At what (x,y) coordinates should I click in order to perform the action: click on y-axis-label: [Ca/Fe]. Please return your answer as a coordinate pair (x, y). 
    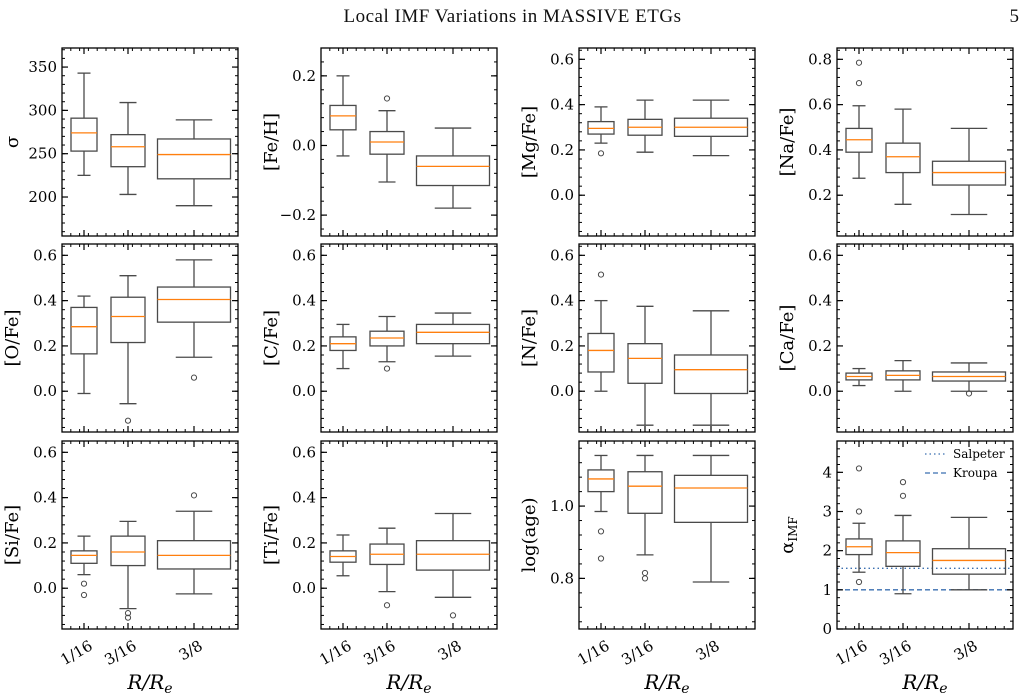
    Looking at the image, I should click on (787, 338).